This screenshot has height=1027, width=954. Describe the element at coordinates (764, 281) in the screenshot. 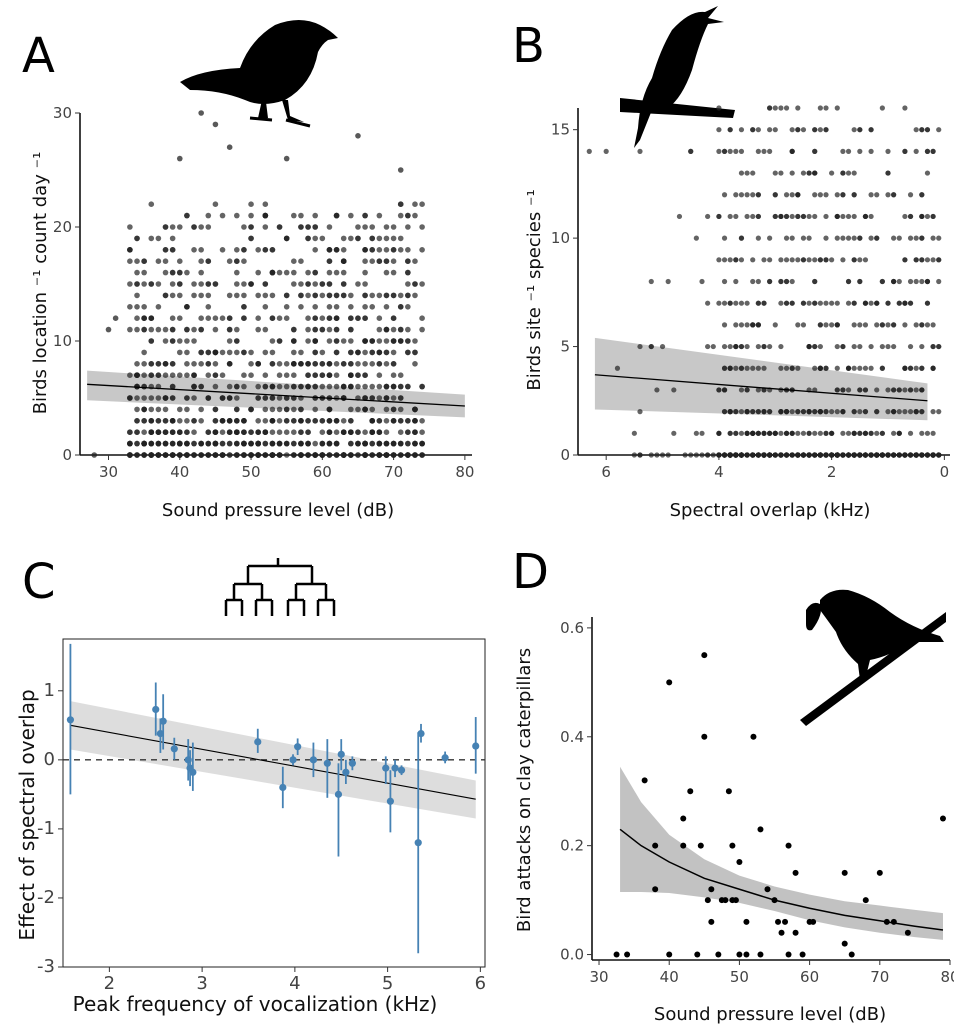

I see `b-points` at that location.